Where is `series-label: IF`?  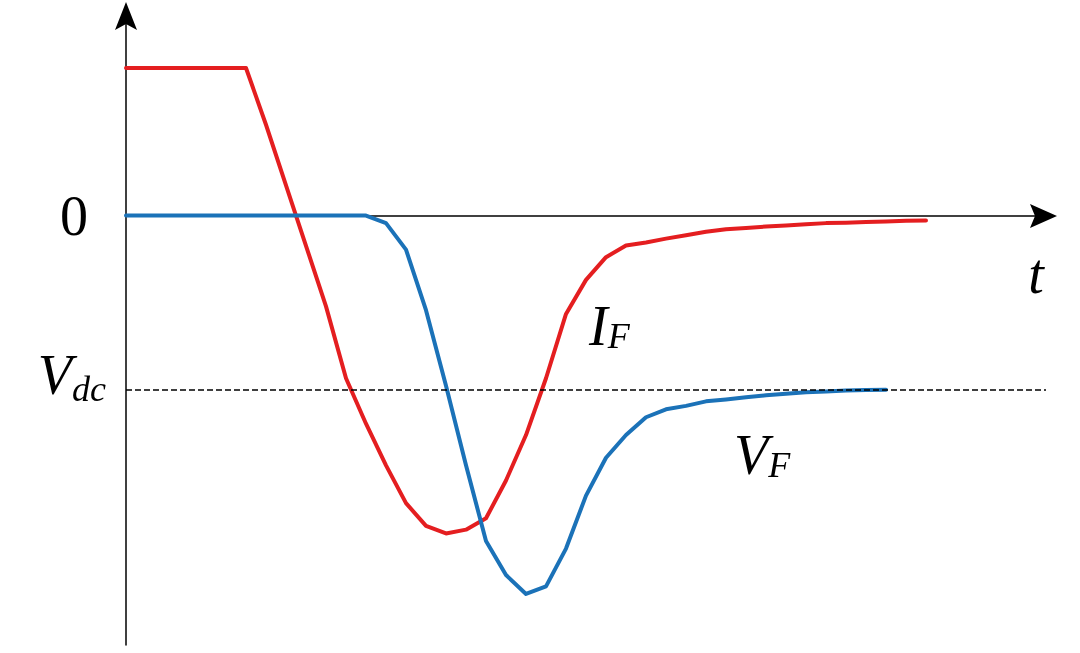
series-label: IF is located at coordinates (609, 325).